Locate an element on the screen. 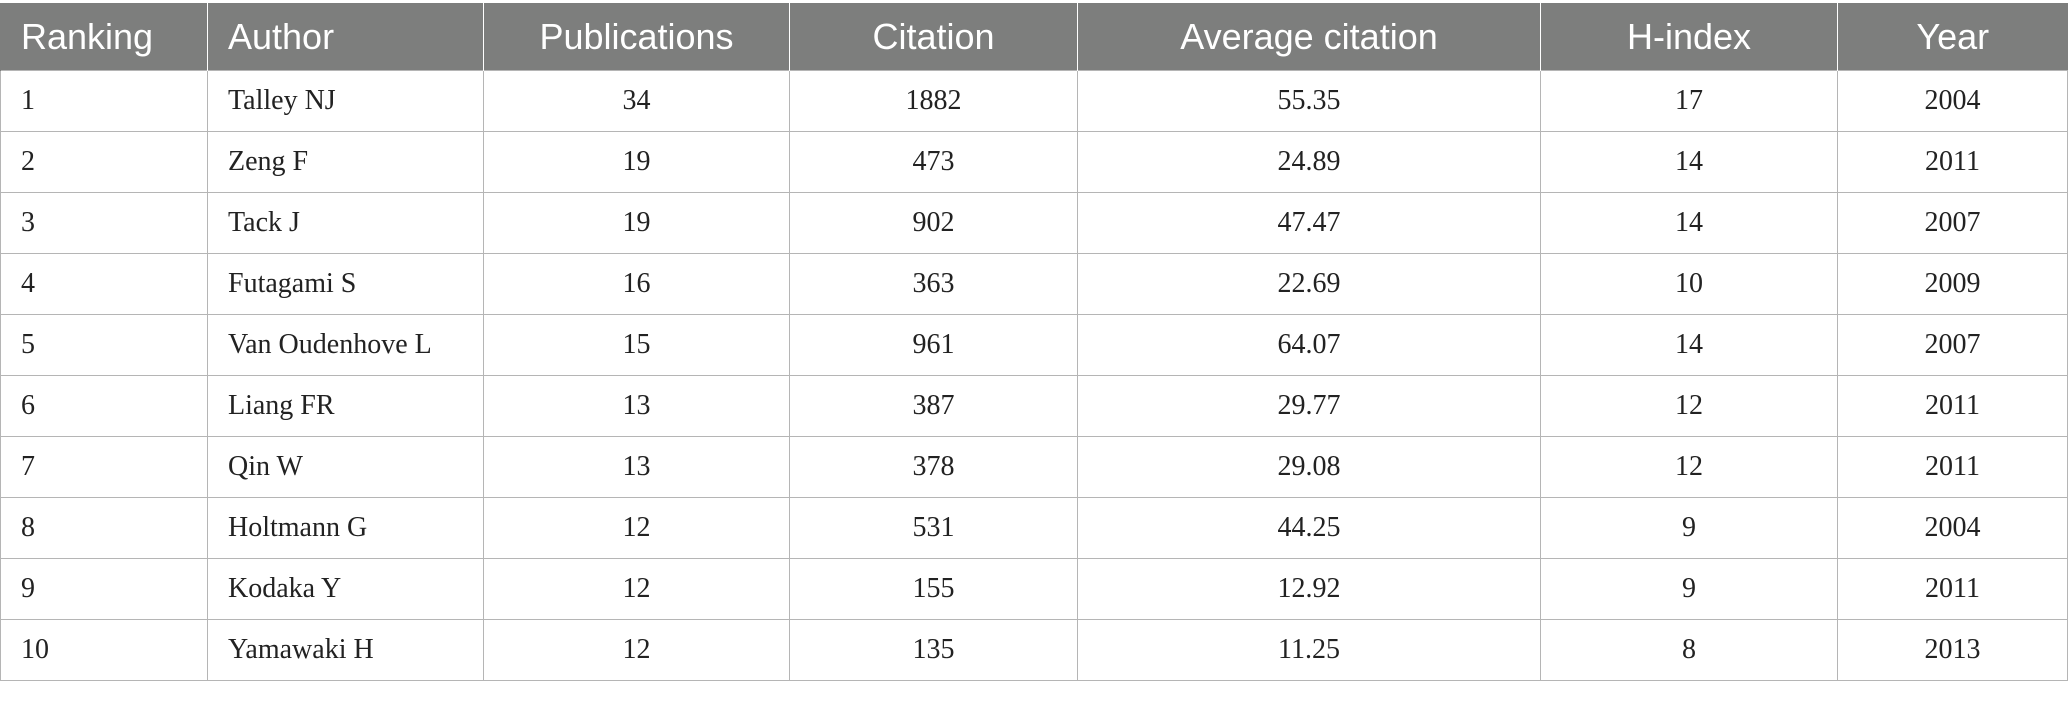 This screenshot has width=2068, height=702. ranking-cell: 4 is located at coordinates (104, 284).